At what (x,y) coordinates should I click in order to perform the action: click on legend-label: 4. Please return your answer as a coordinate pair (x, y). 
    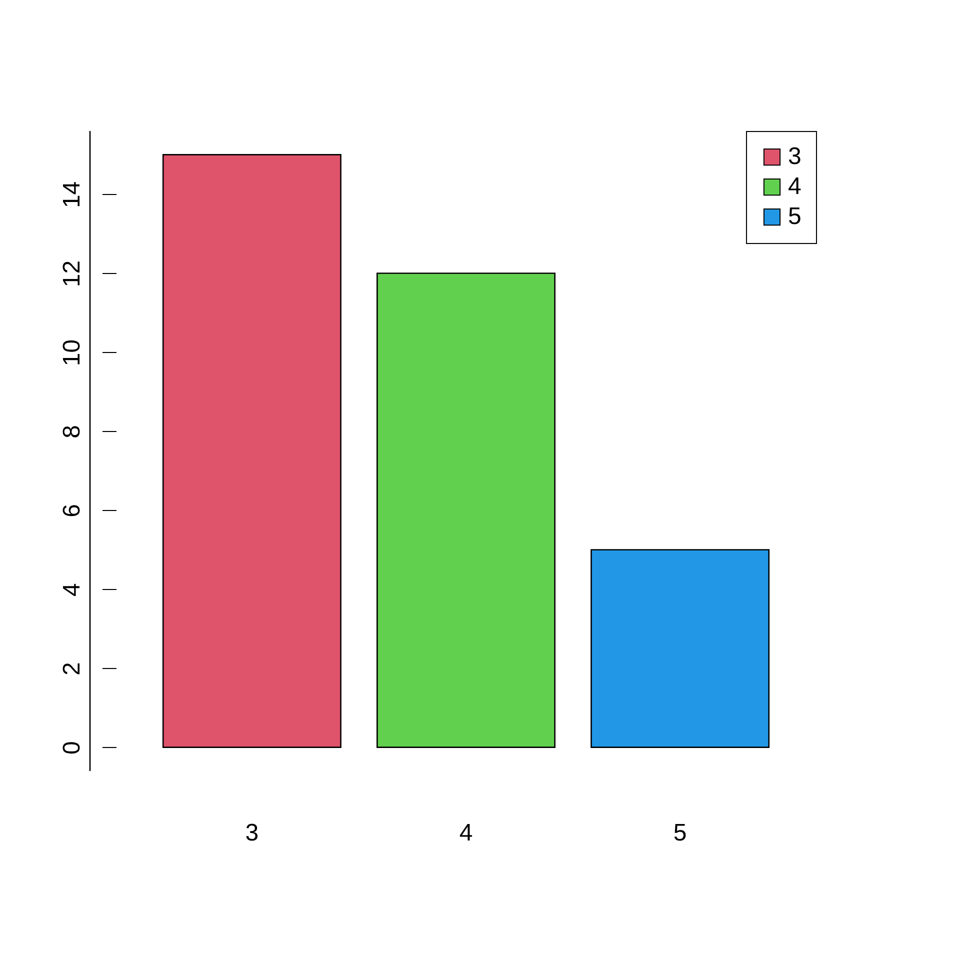
    Looking at the image, I should click on (795, 186).